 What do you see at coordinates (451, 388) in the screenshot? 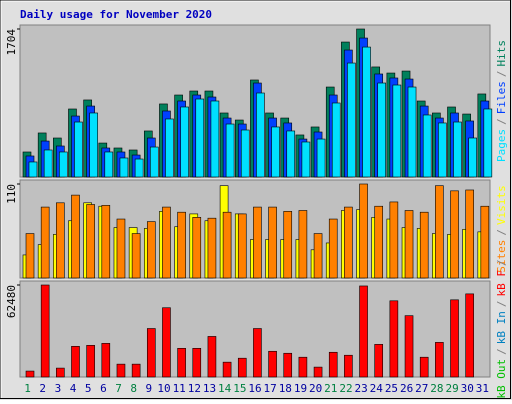
I see `x-tick-label: 29` at bounding box center [451, 388].